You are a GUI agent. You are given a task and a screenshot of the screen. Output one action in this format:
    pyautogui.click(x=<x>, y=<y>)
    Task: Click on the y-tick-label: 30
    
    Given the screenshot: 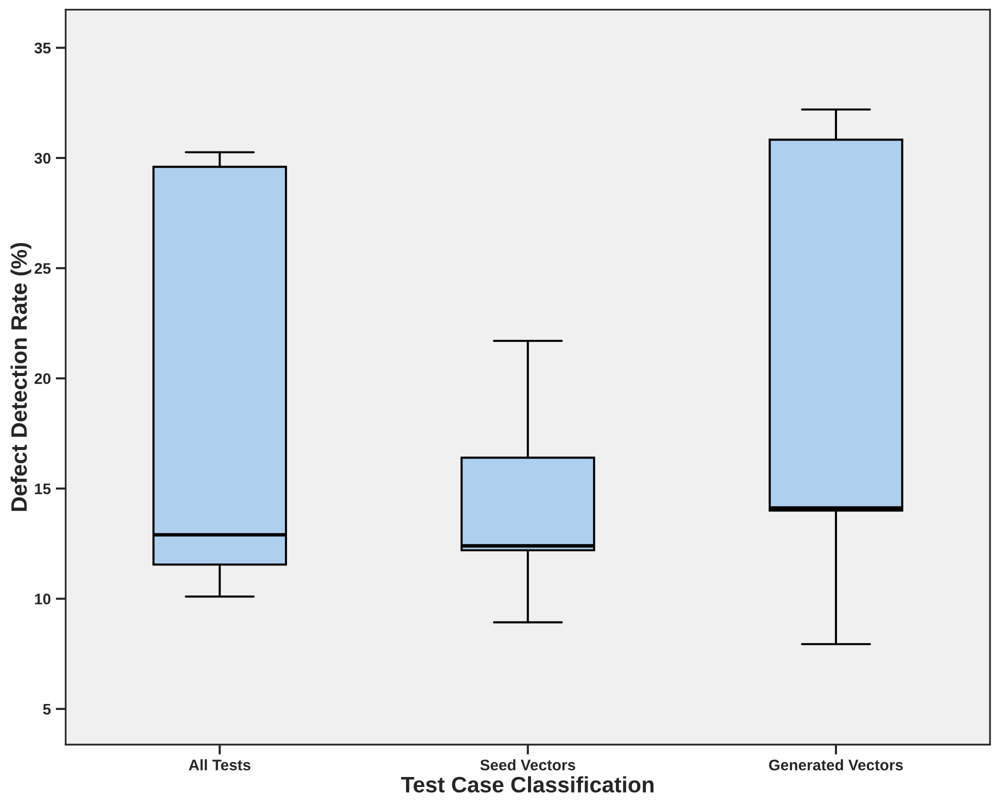 What is the action you would take?
    pyautogui.click(x=42, y=158)
    